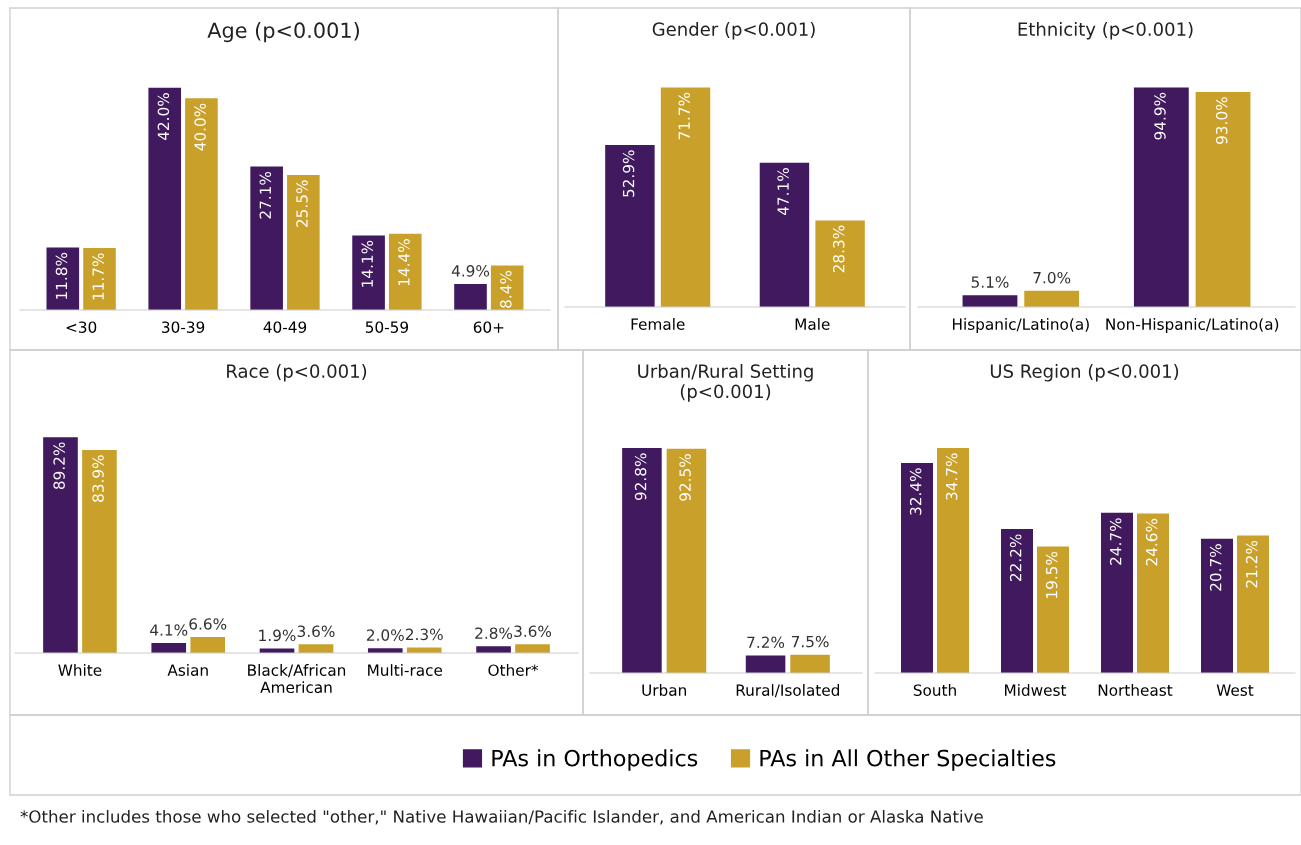 This screenshot has width=1301, height=845. Describe the element at coordinates (766, 642) in the screenshot. I see `data-label: 7.2%` at that location.